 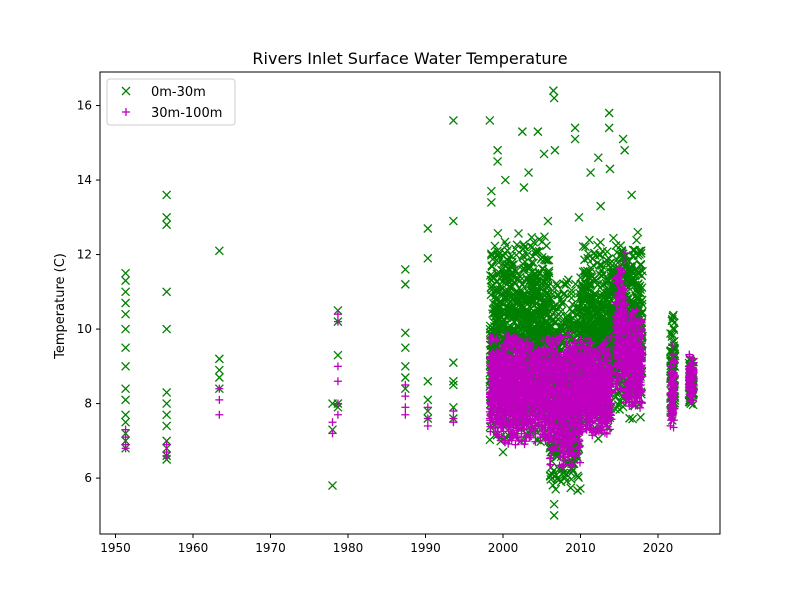 What do you see at coordinates (503, 548) in the screenshot?
I see `x-tick-label: 2000` at bounding box center [503, 548].